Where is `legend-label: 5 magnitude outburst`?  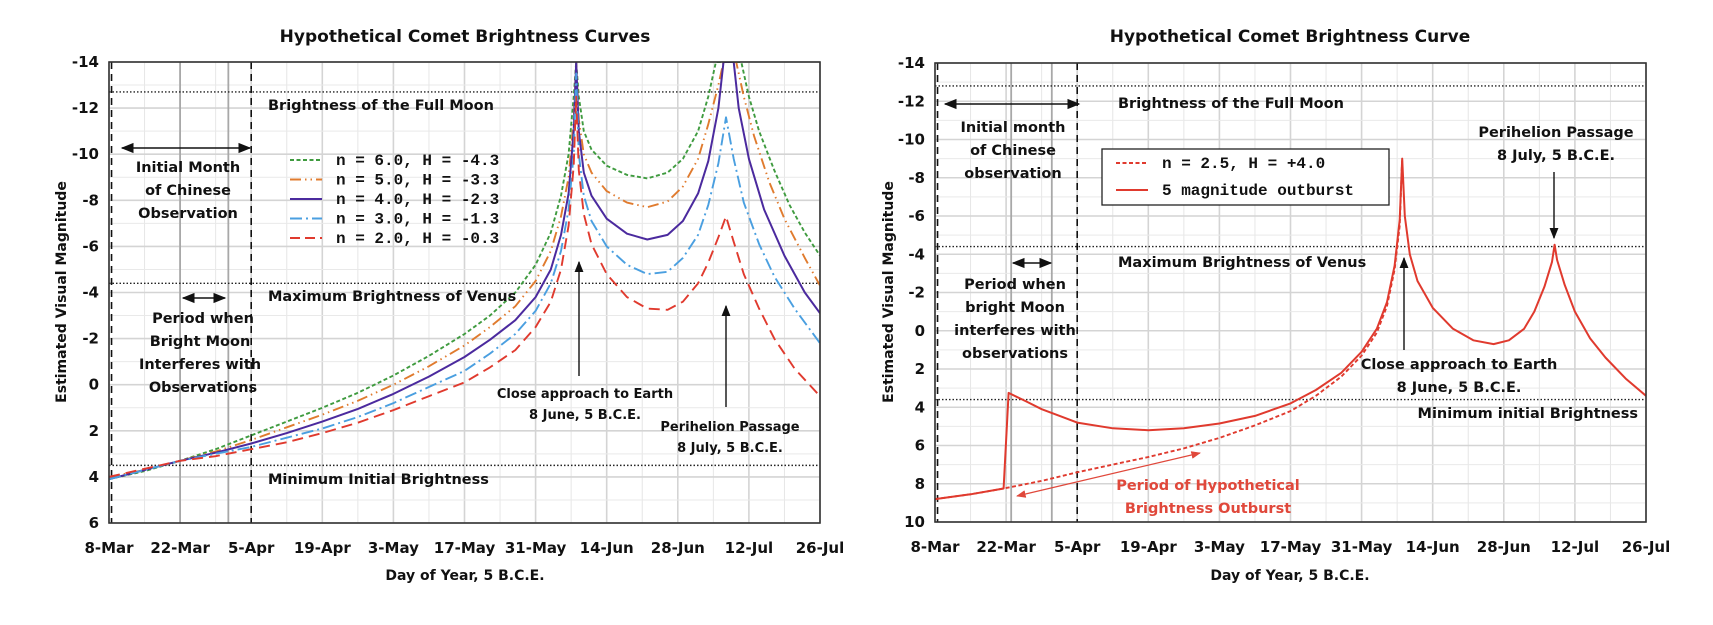
legend-label: 5 magnitude outburst is located at coordinates (1258, 191).